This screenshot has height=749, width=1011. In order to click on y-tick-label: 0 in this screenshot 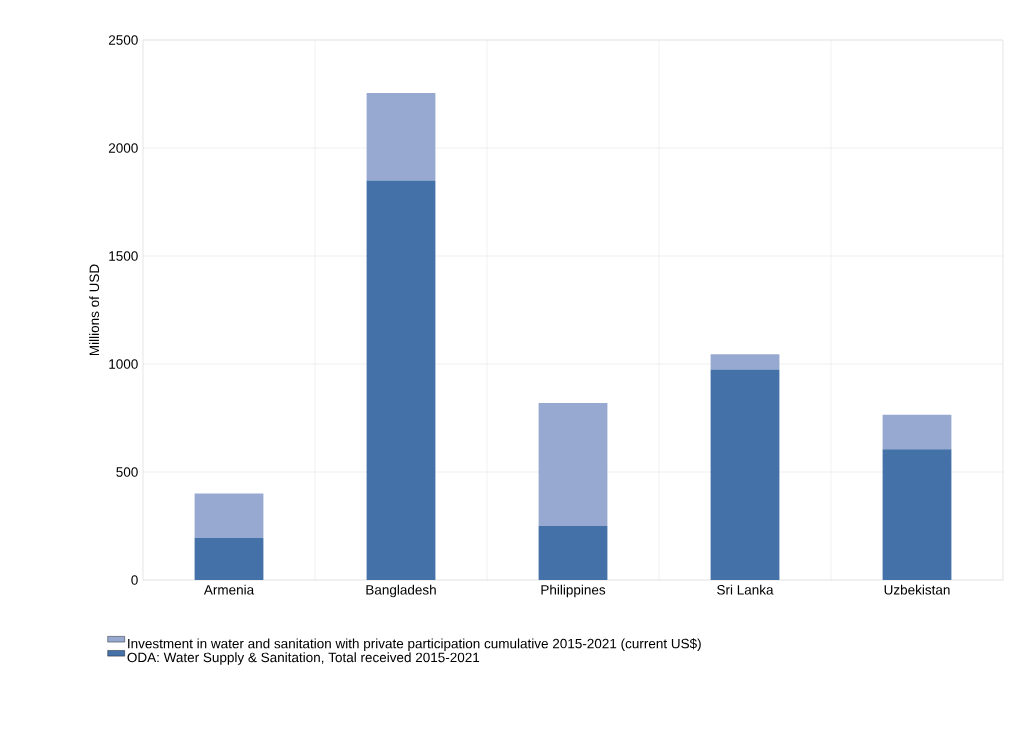, I will do `click(134, 580)`.